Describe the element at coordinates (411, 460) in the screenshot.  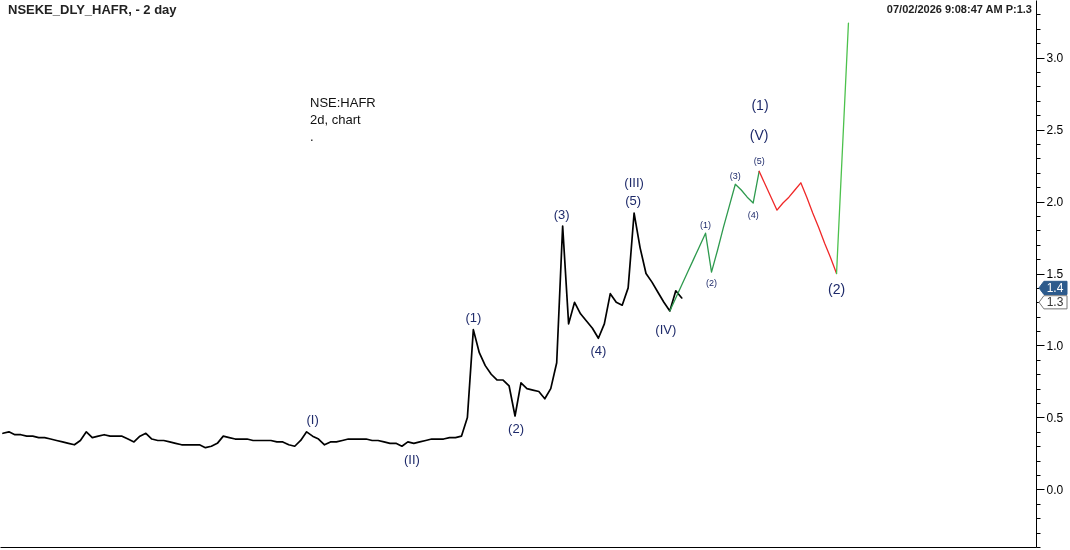
I see `annotation: (II)` at that location.